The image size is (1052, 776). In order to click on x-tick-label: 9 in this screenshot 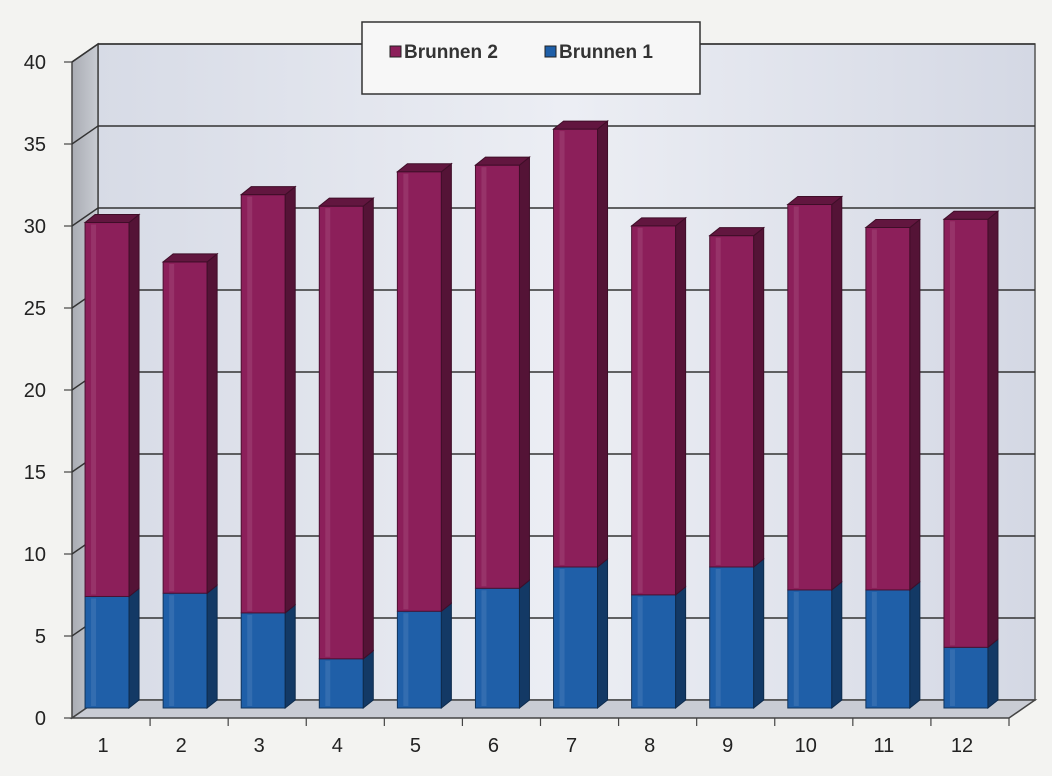, I will do `click(727, 746)`.